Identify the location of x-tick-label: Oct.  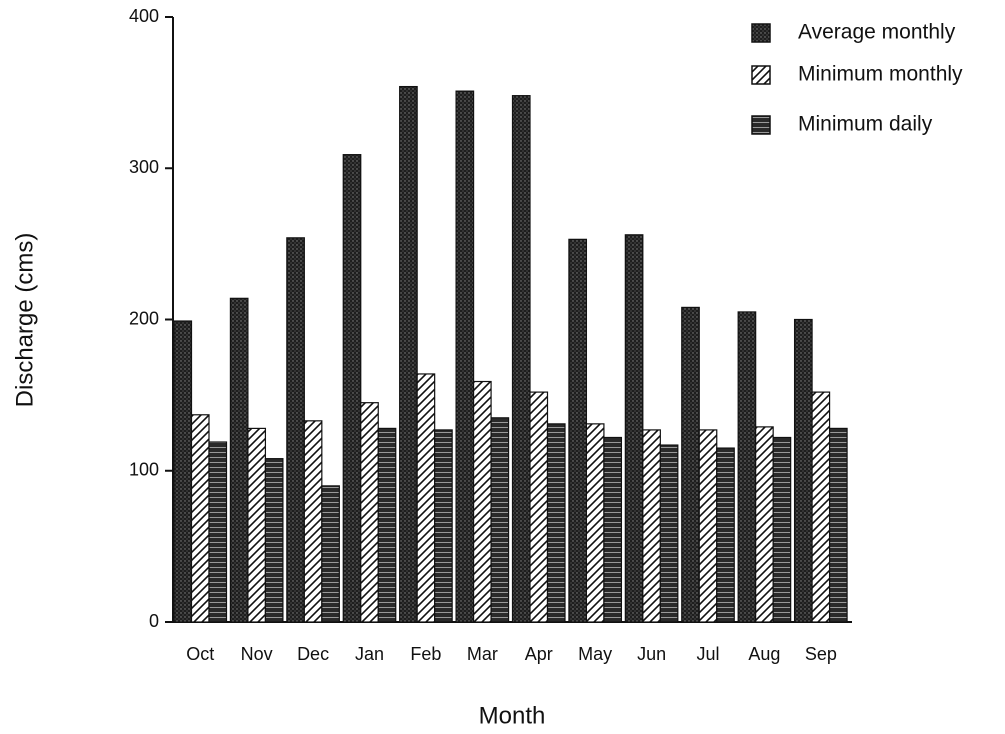
(200, 654).